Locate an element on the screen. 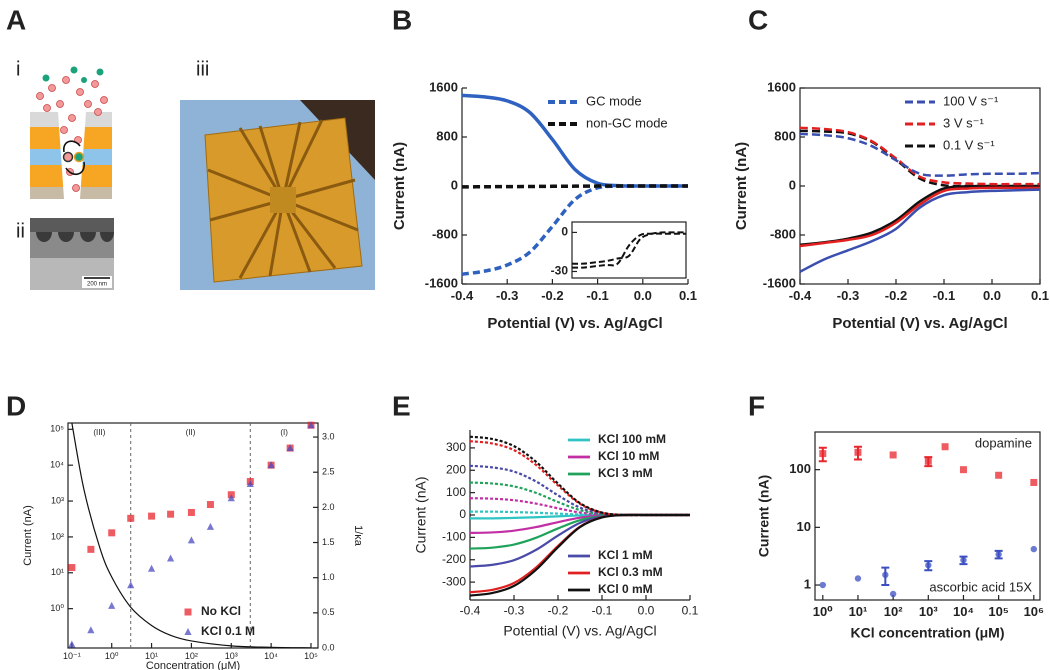 The height and width of the screenshot is (670, 1050). y2-tick-label: 0.5 is located at coordinates (328, 612).